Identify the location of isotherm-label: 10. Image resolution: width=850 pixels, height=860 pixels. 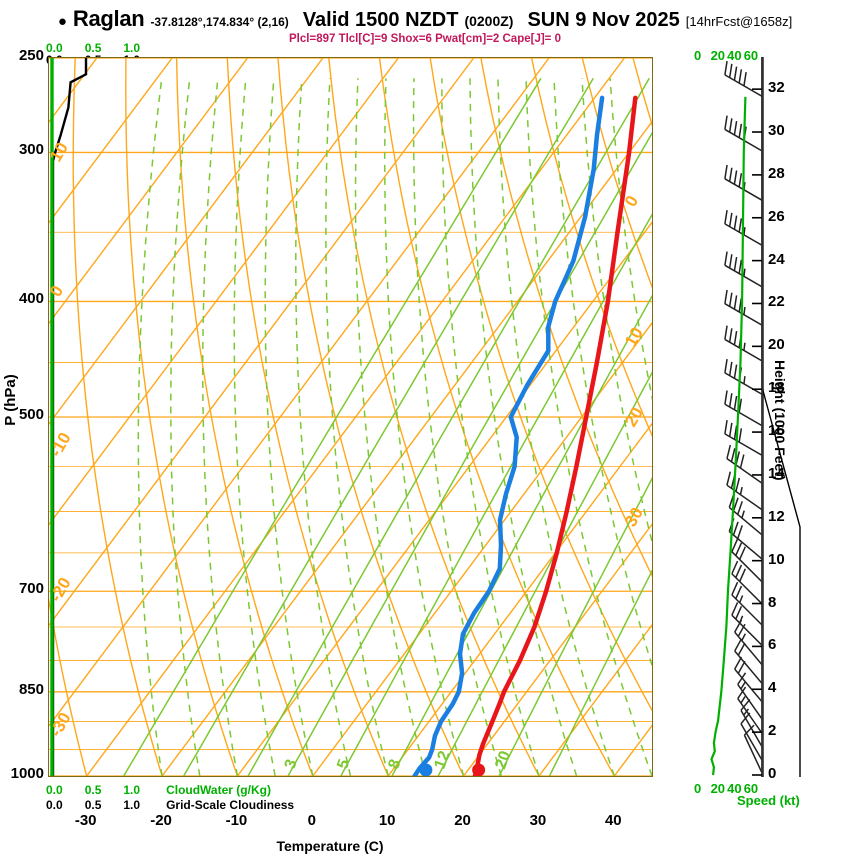
(60, 152).